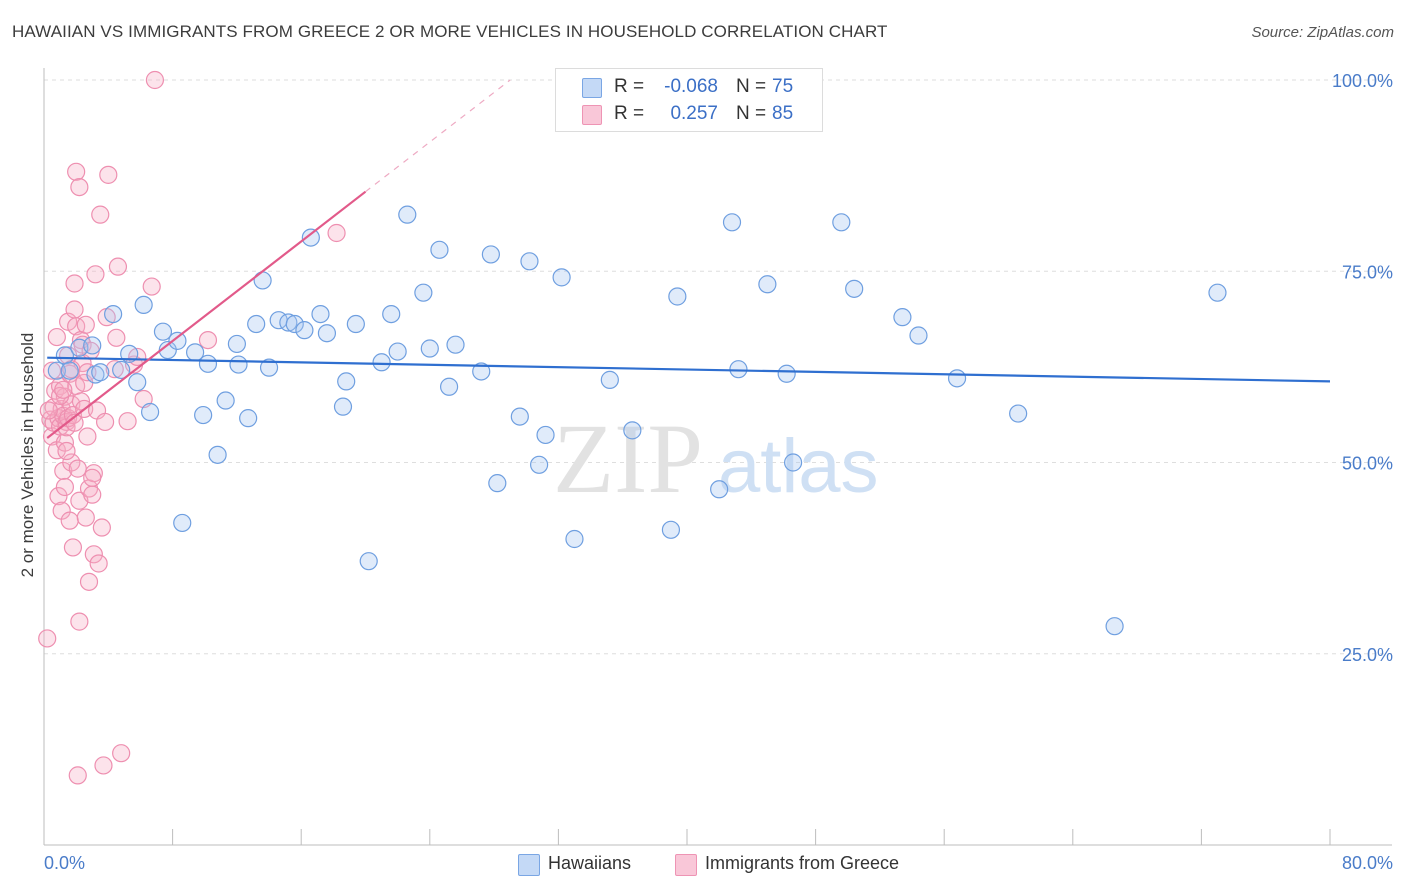  I want to click on y-tick-label: 50.0%, so click(1367, 464).